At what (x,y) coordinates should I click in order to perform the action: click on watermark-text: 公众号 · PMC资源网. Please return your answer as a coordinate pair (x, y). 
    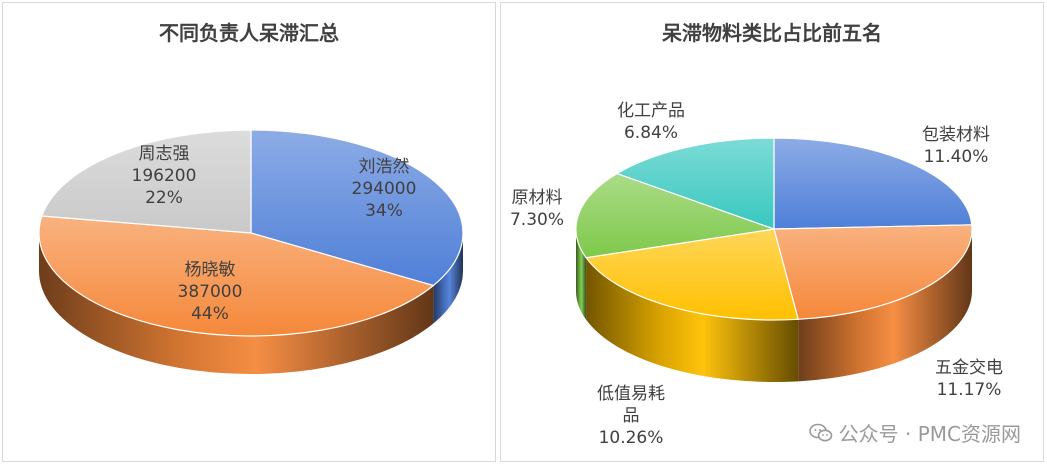
    Looking at the image, I should click on (929, 434).